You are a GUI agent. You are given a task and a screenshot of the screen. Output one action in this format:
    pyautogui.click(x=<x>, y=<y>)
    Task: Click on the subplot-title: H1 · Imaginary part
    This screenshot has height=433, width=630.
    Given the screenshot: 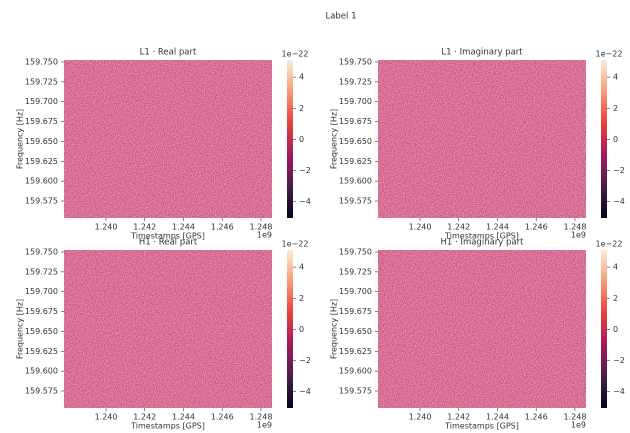 What is the action you would take?
    pyautogui.click(x=483, y=243)
    